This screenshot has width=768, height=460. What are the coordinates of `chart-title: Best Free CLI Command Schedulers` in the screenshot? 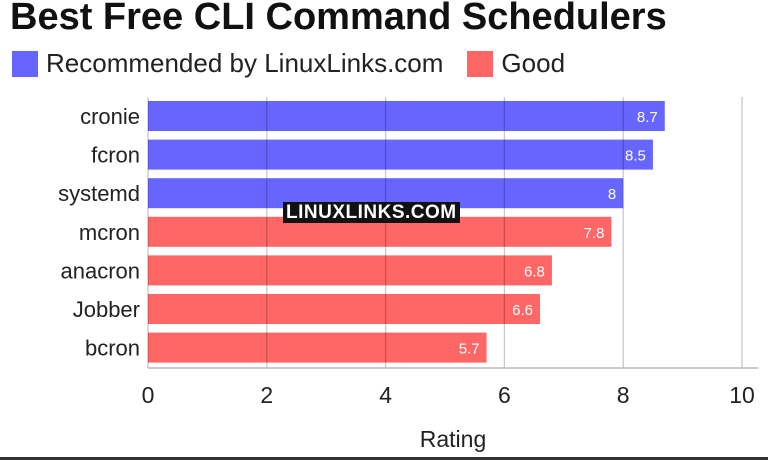 It's located at (338, 19).